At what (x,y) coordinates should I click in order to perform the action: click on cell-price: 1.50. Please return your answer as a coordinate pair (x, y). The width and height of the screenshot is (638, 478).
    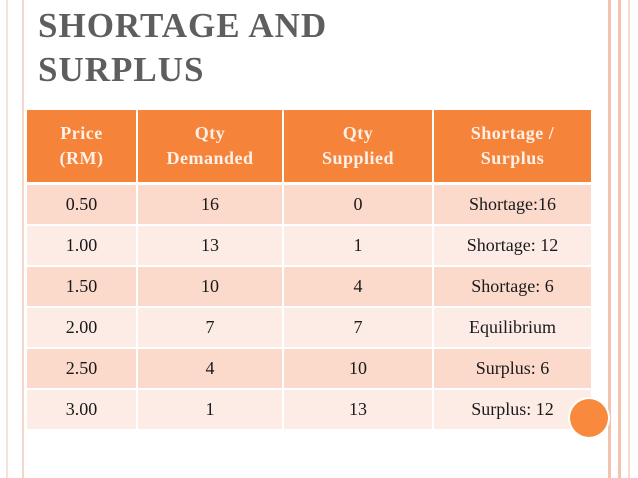
    Looking at the image, I should click on (82, 287).